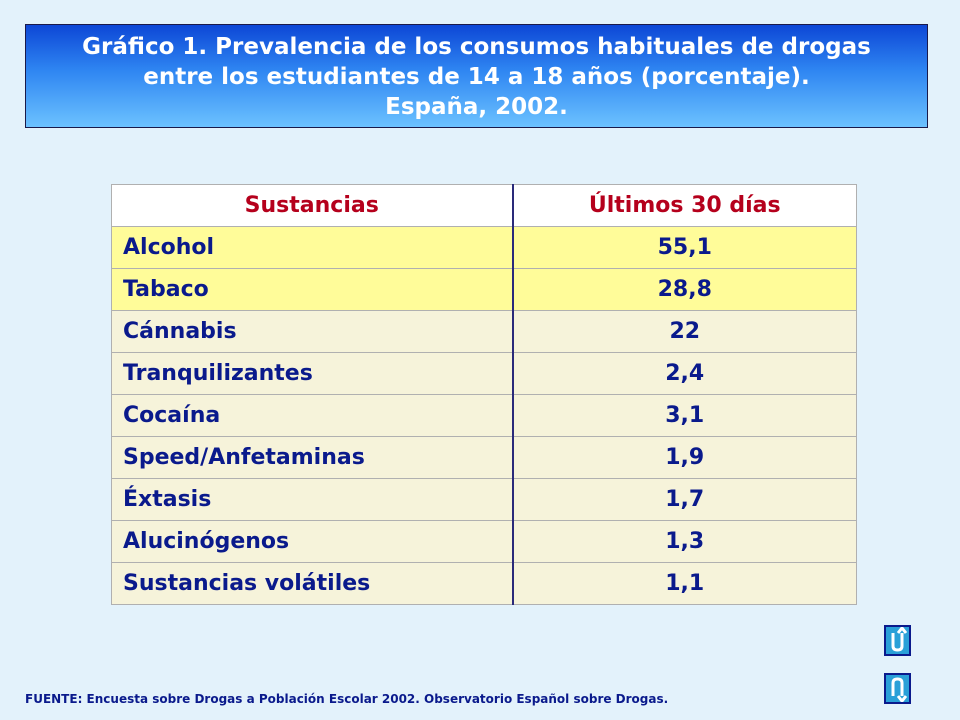  What do you see at coordinates (684, 415) in the screenshot?
I see `prevalence-value: 3,1` at bounding box center [684, 415].